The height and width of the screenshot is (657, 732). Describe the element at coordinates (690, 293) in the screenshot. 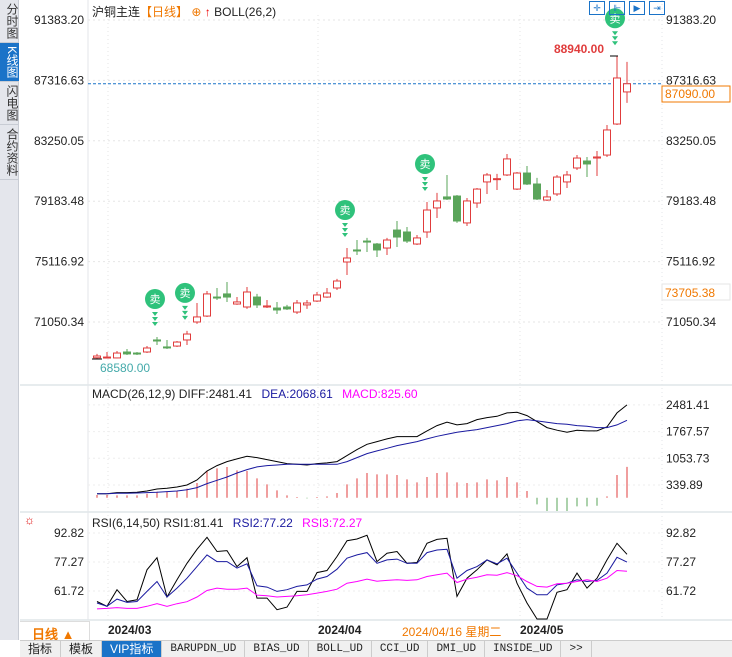

I see `price-mark-label: 73705.38` at that location.